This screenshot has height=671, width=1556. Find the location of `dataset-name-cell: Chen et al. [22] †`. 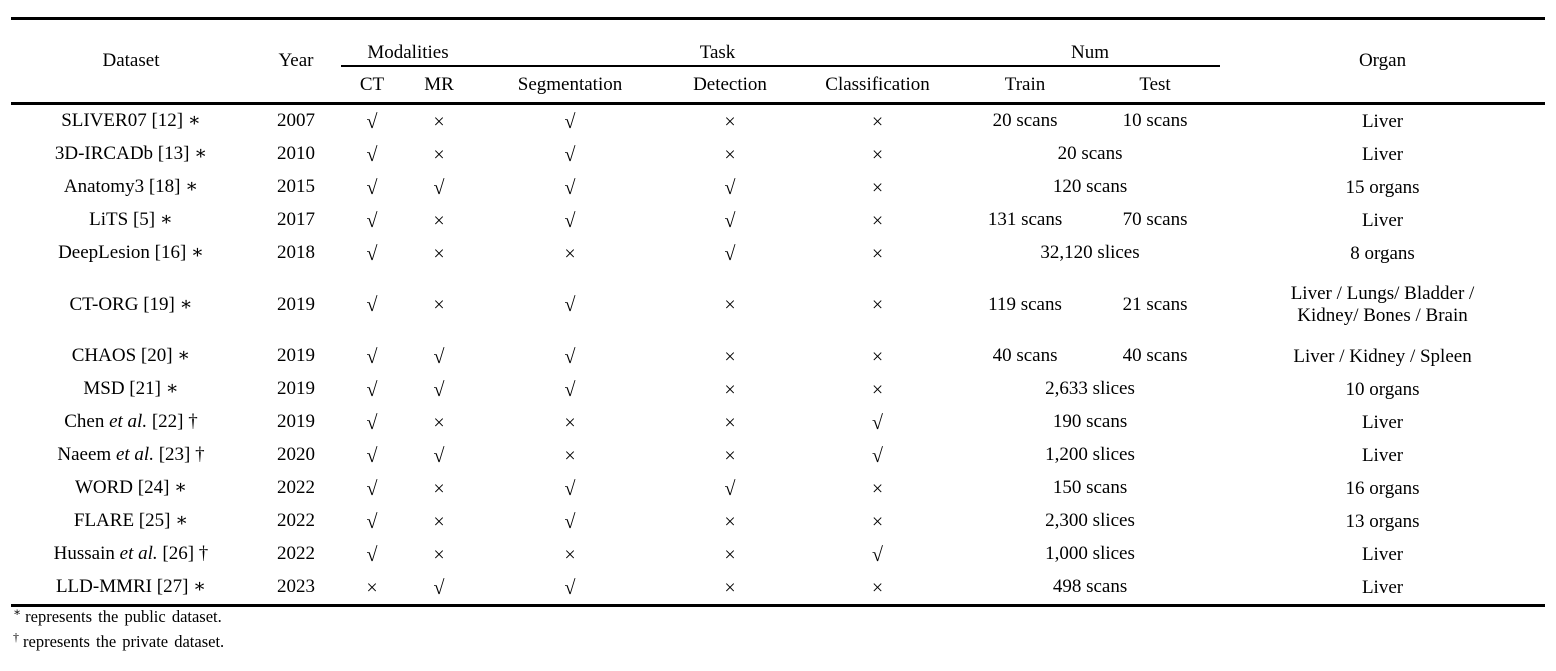

dataset-name-cell: Chen et al. [22] † is located at coordinates (131, 422).